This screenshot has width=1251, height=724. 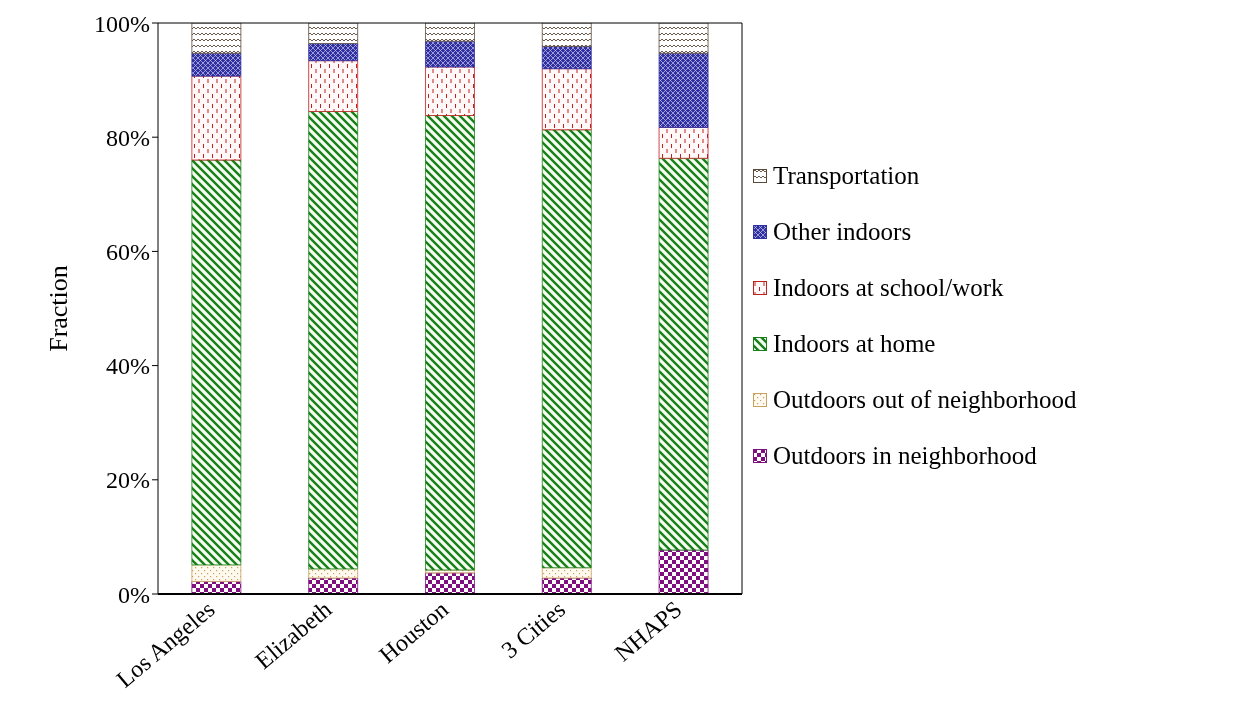 What do you see at coordinates (846, 176) in the screenshot?
I see `legend-label: Transportation` at bounding box center [846, 176].